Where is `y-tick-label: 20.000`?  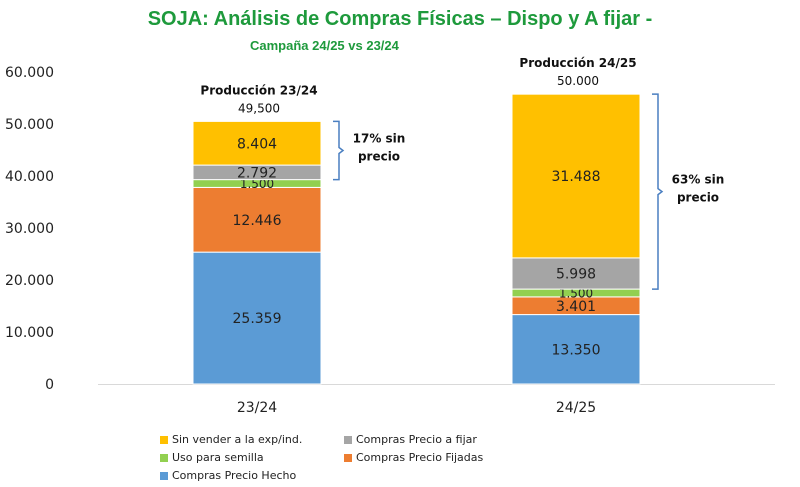 y-tick-label: 20.000 is located at coordinates (29, 281).